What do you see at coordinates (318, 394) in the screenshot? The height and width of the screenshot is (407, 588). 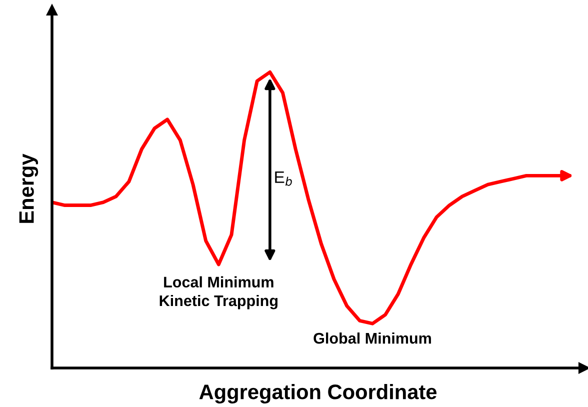 I see `x-axis-title: Aggregation Coordinate` at bounding box center [318, 394].